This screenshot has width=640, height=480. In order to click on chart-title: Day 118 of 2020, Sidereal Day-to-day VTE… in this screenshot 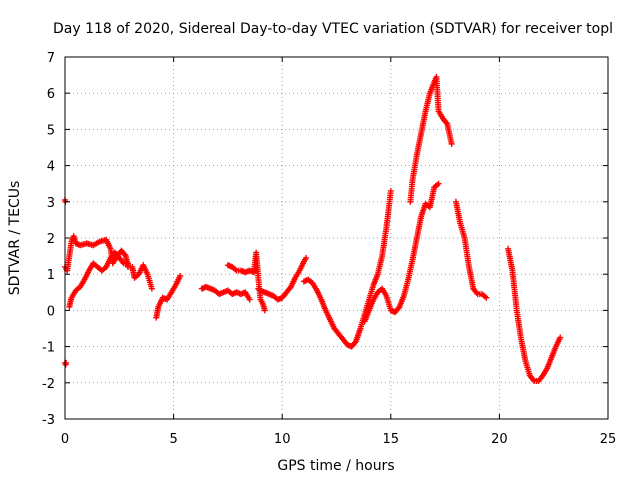, I will do `click(333, 29)`.